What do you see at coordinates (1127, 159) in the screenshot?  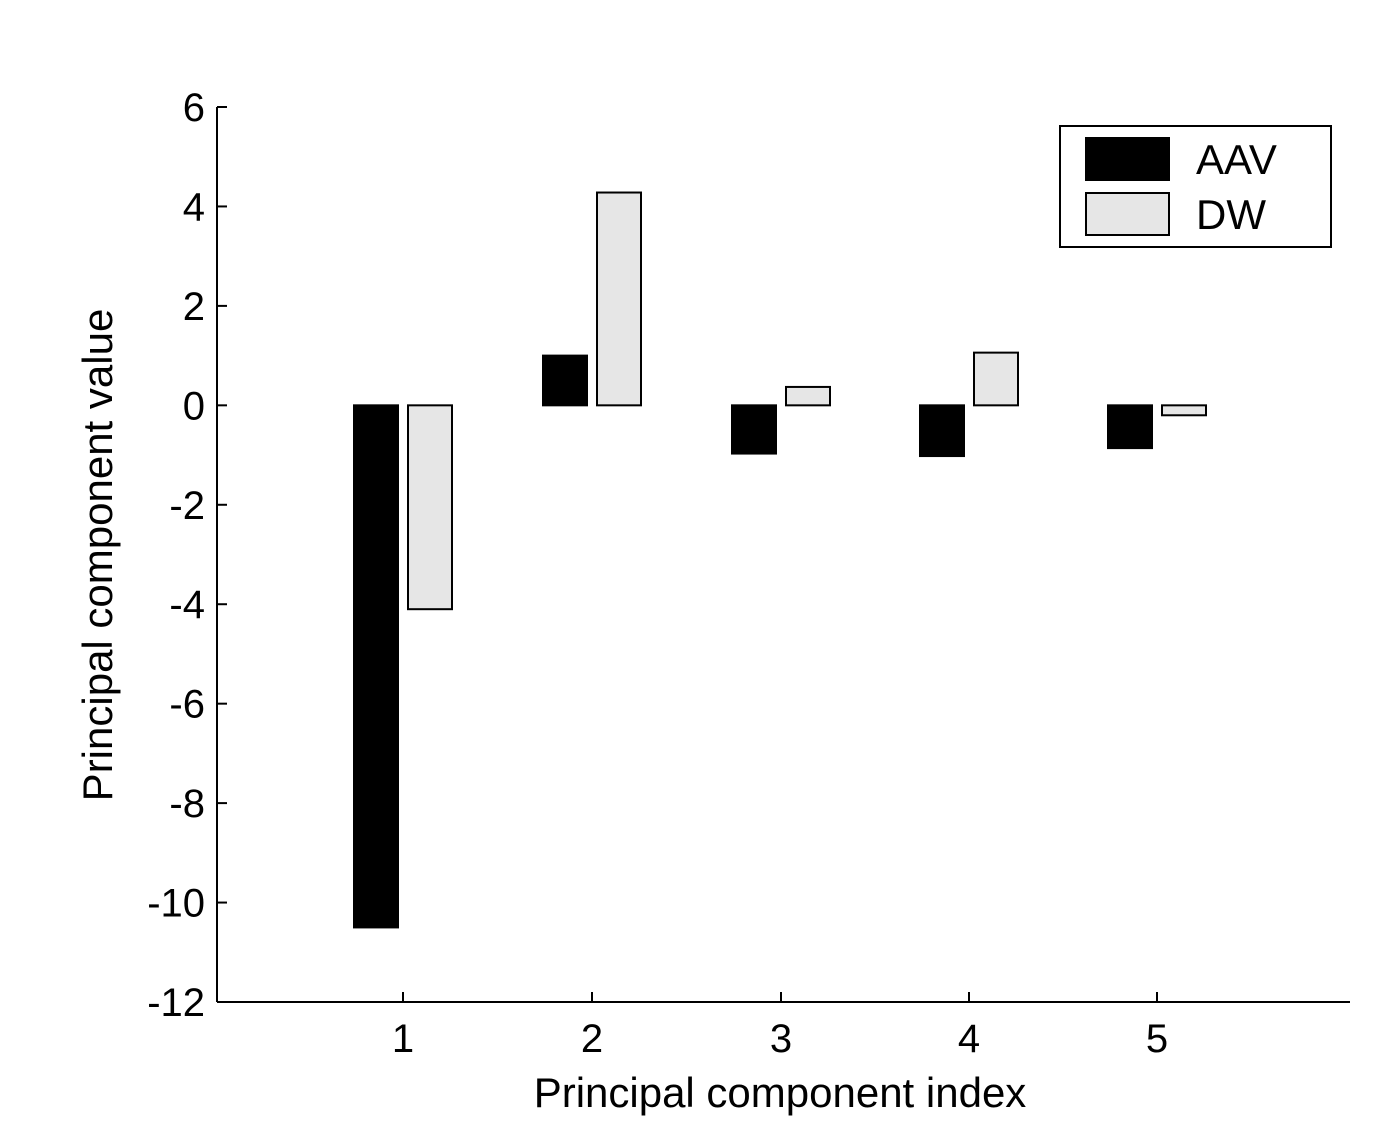 I see `legend-swatch-aav` at bounding box center [1127, 159].